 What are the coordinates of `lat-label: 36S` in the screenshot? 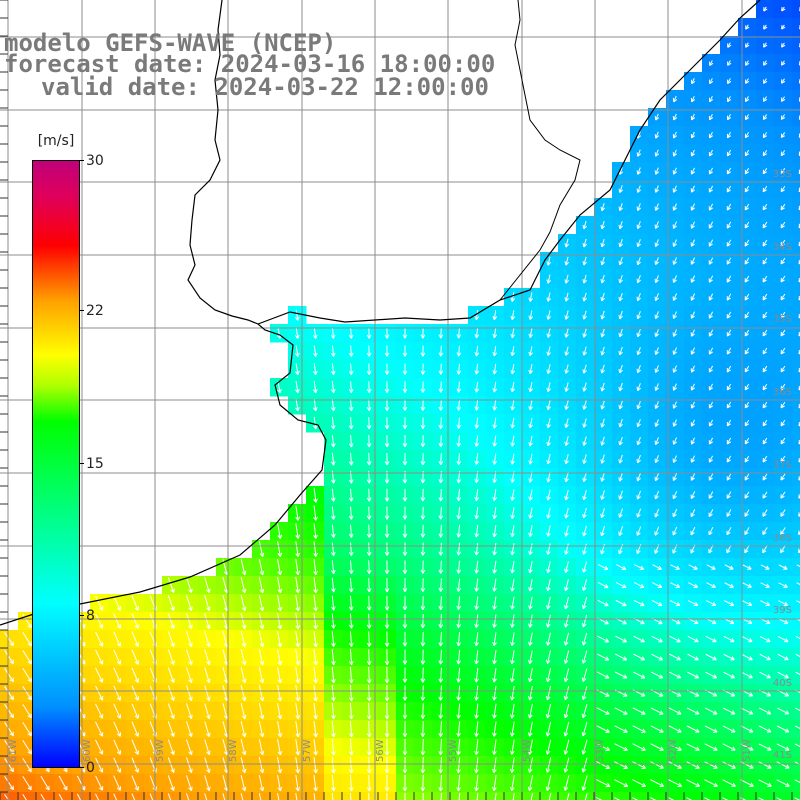 It's located at (782, 392).